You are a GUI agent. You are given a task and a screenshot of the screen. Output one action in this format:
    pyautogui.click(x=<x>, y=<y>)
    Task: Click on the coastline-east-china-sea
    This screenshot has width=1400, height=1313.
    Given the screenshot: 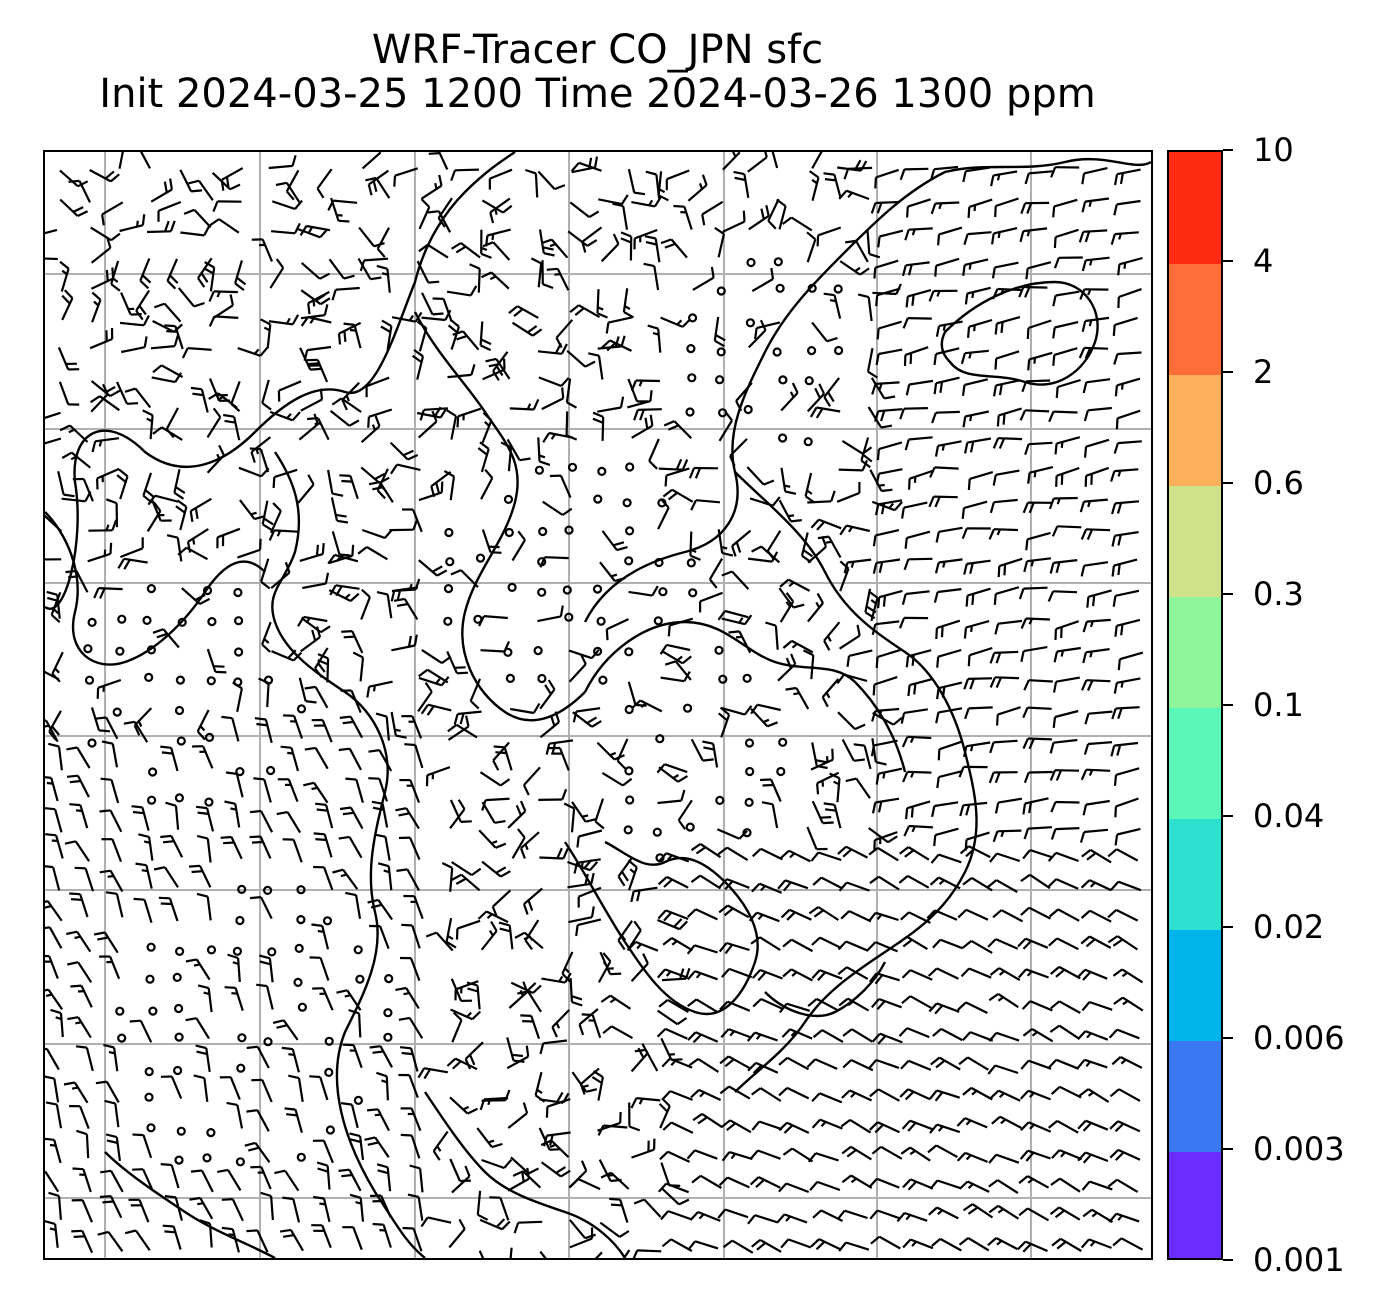 What is the action you would take?
    pyautogui.click(x=525, y=1174)
    